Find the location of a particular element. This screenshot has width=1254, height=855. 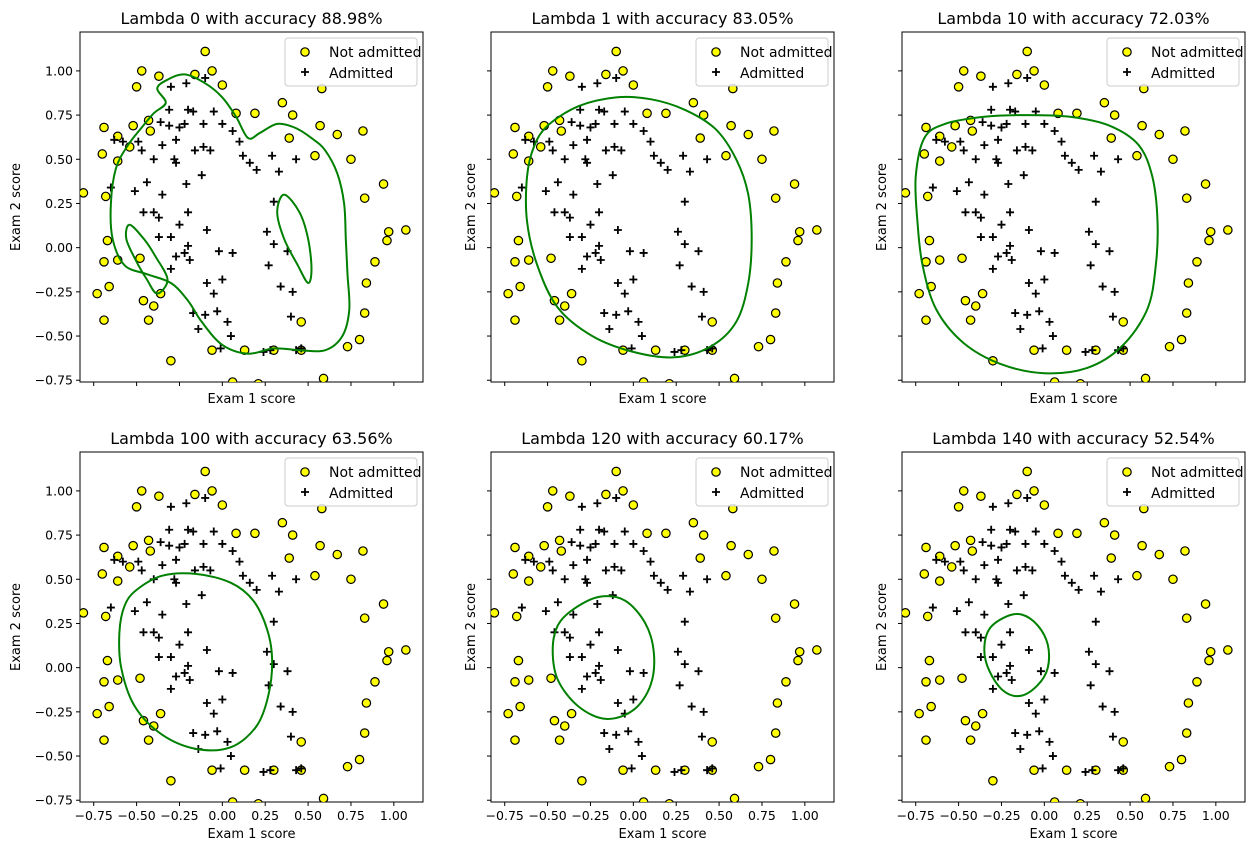

x-tick-label: 1.00 is located at coordinates (394, 815).